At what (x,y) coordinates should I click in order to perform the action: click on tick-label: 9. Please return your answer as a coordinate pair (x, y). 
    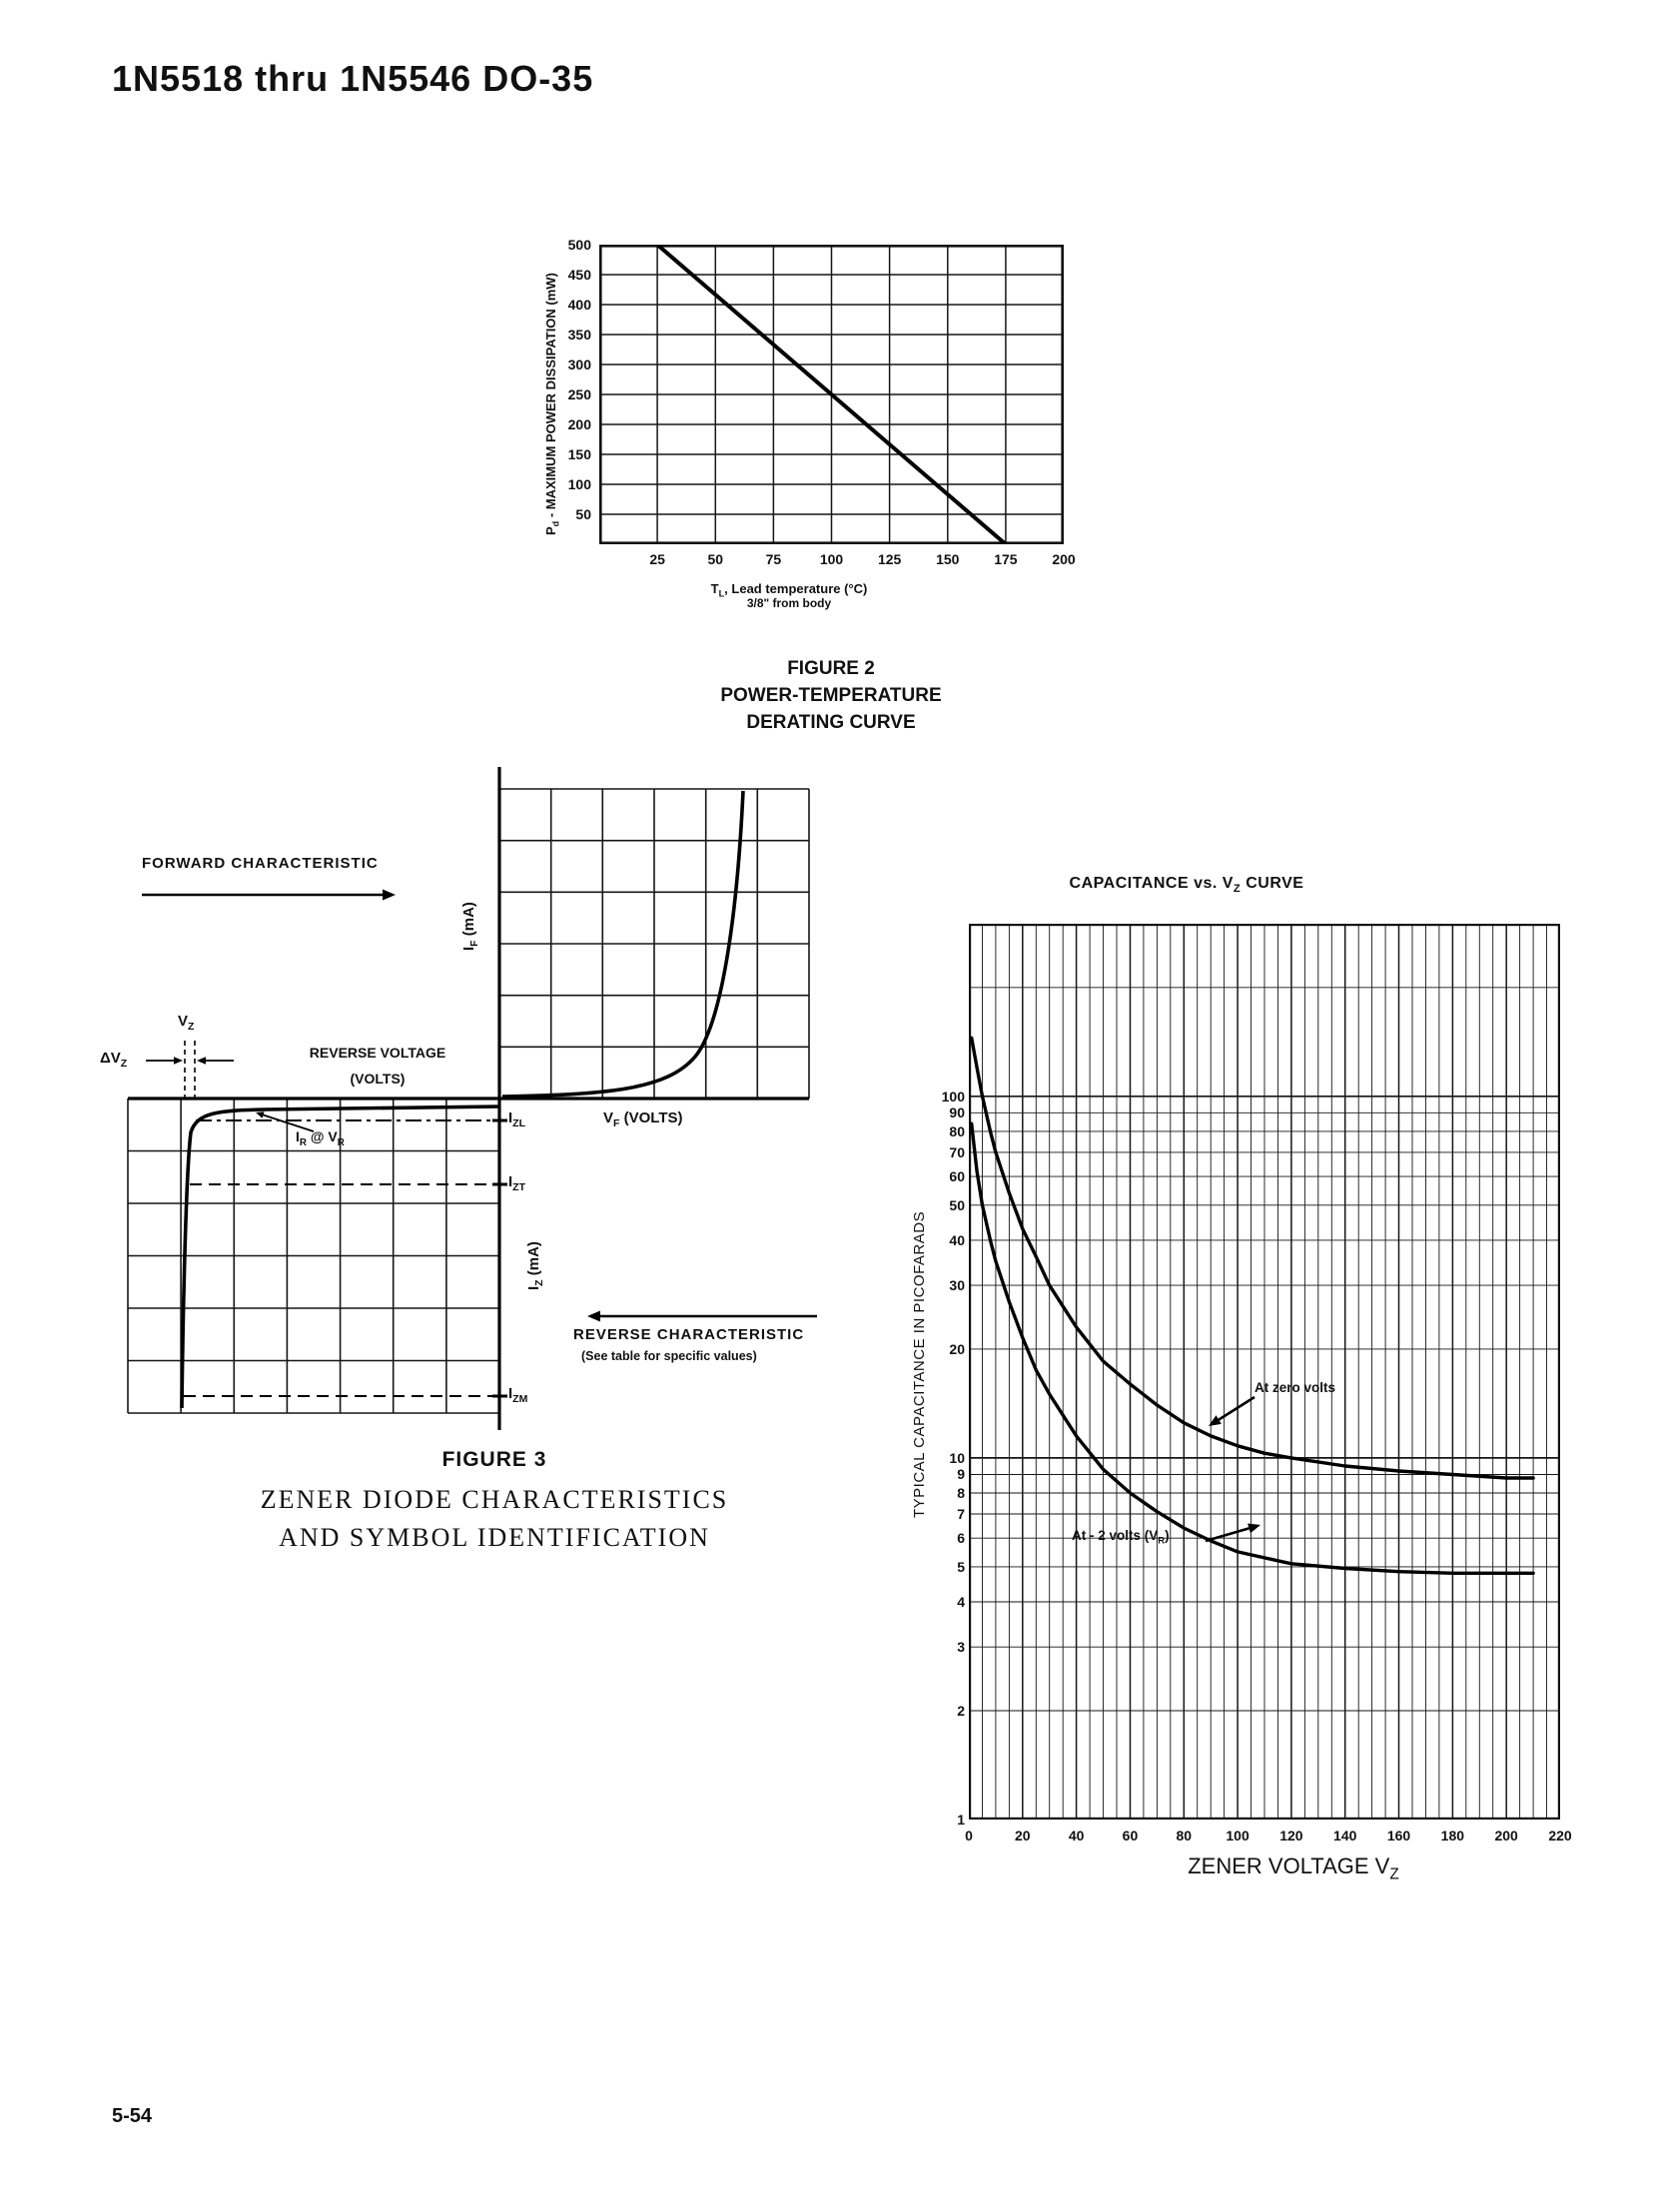
    Looking at the image, I should click on (961, 1474).